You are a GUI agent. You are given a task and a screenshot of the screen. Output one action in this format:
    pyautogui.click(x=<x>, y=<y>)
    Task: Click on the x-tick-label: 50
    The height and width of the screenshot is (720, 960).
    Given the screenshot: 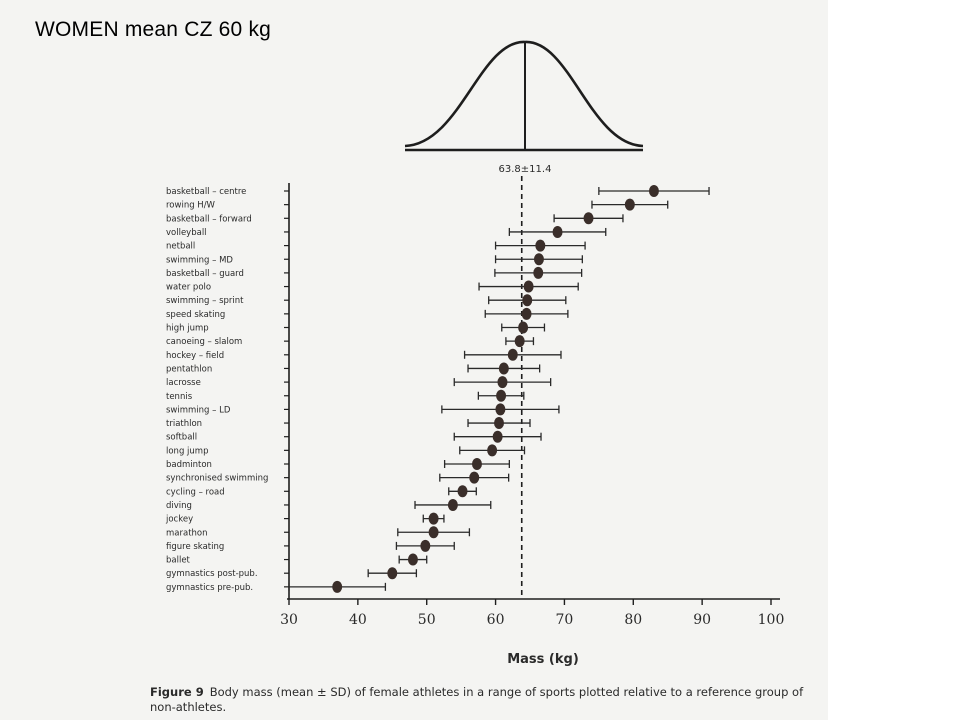 What is the action you would take?
    pyautogui.click(x=427, y=620)
    